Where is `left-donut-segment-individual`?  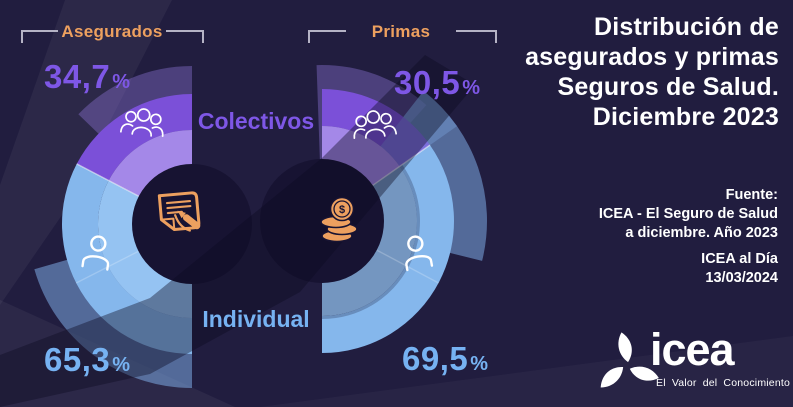 left-donut-segment-individual is located at coordinates (127, 258).